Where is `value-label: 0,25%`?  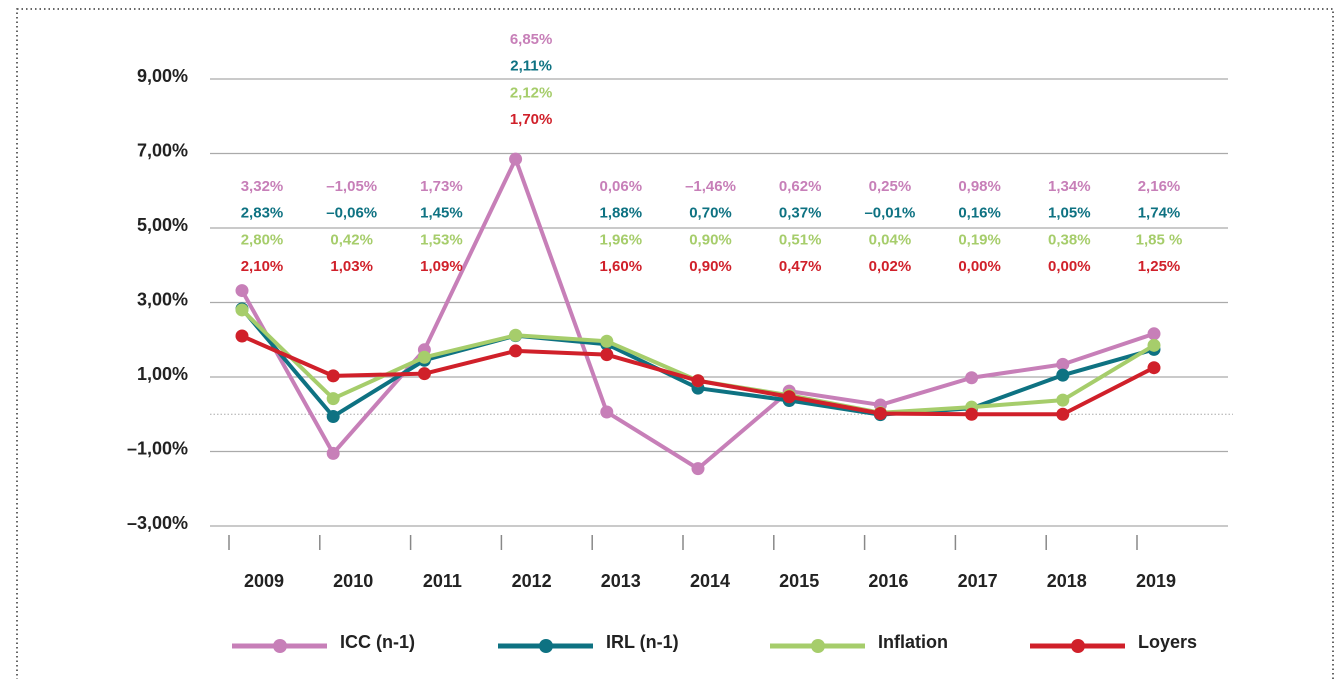
value-label: 0,25% is located at coordinates (890, 186).